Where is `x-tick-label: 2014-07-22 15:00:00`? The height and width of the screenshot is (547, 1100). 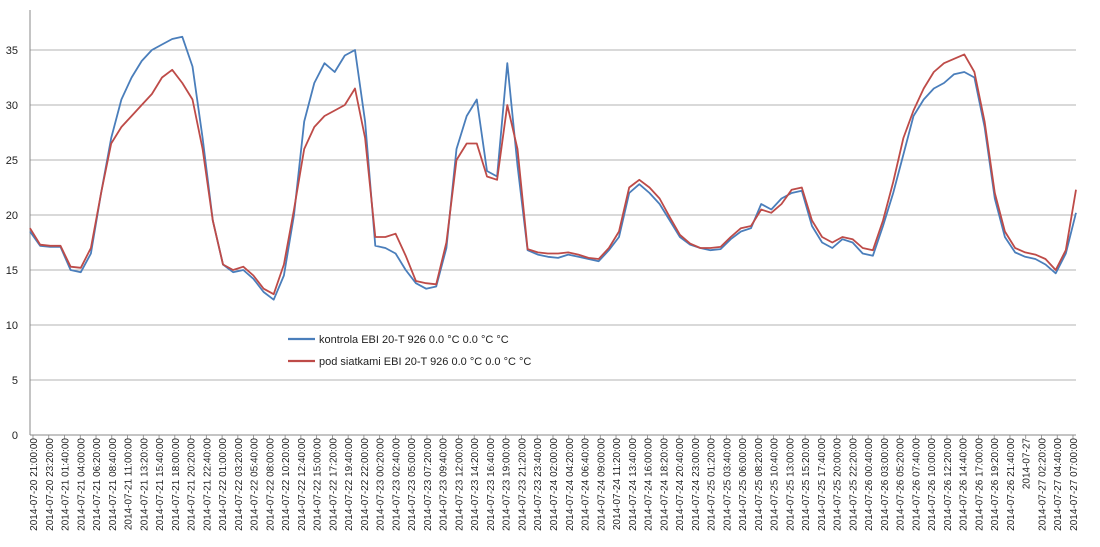 x-tick-label: 2014-07-22 15:00:00 is located at coordinates (318, 484).